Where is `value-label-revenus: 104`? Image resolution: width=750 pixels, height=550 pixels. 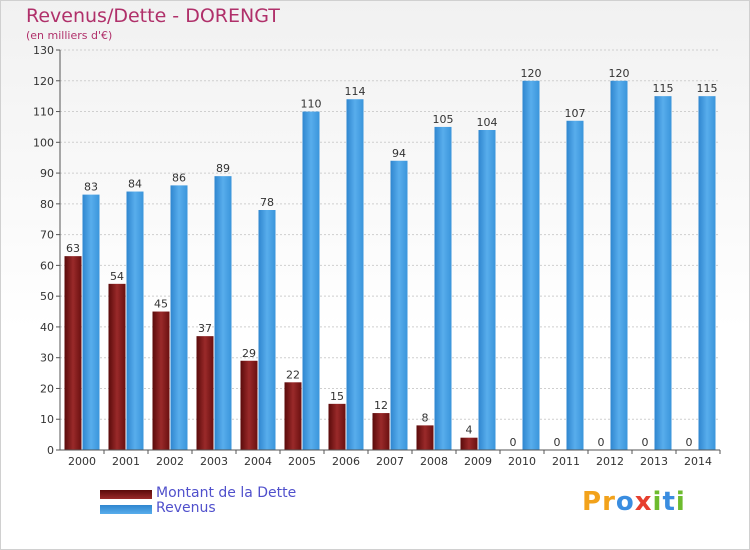
value-label-revenus: 104 is located at coordinates (487, 122).